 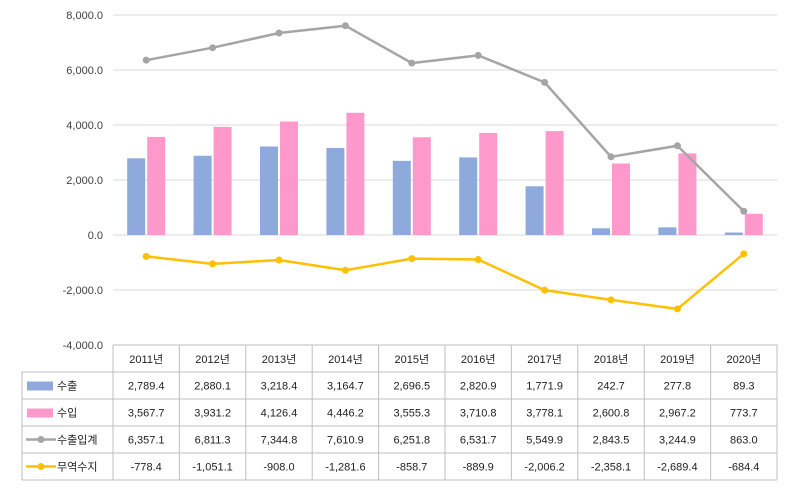 What do you see at coordinates (279, 359) in the screenshot?
I see `table-header-2013년: 2013년` at bounding box center [279, 359].